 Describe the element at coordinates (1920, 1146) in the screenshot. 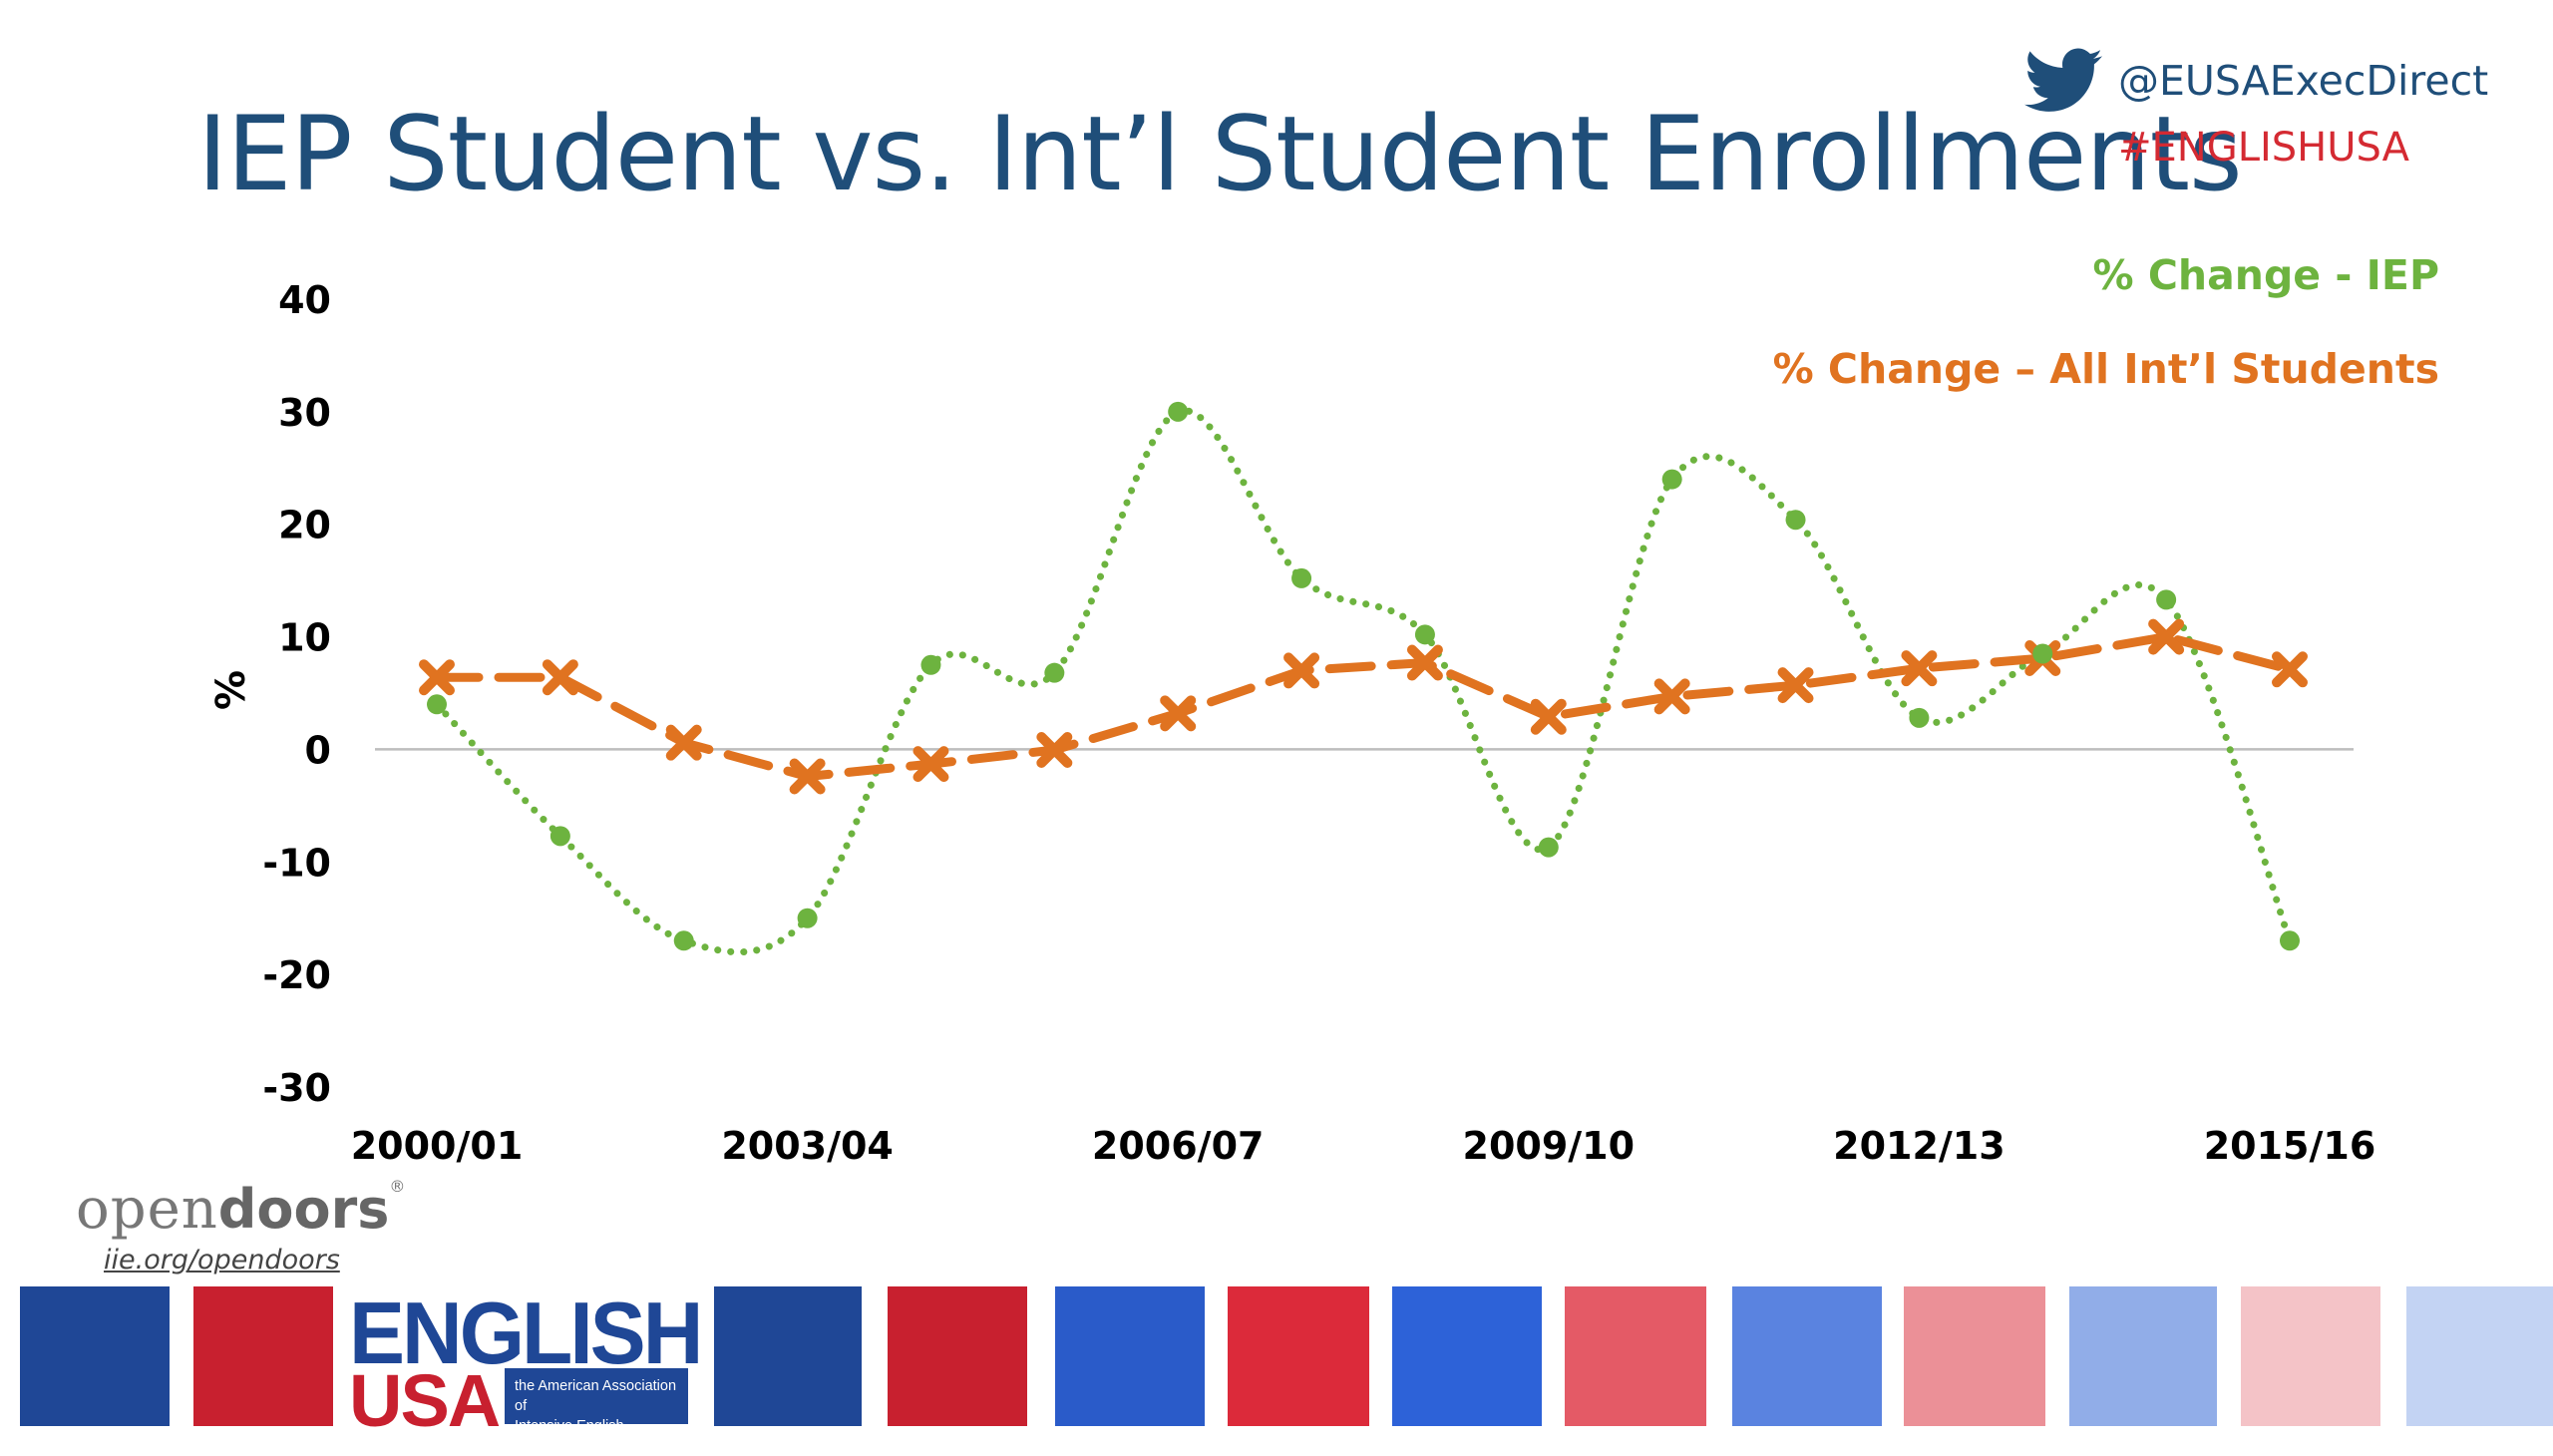

I see `x-tick-label: 2012/13` at that location.